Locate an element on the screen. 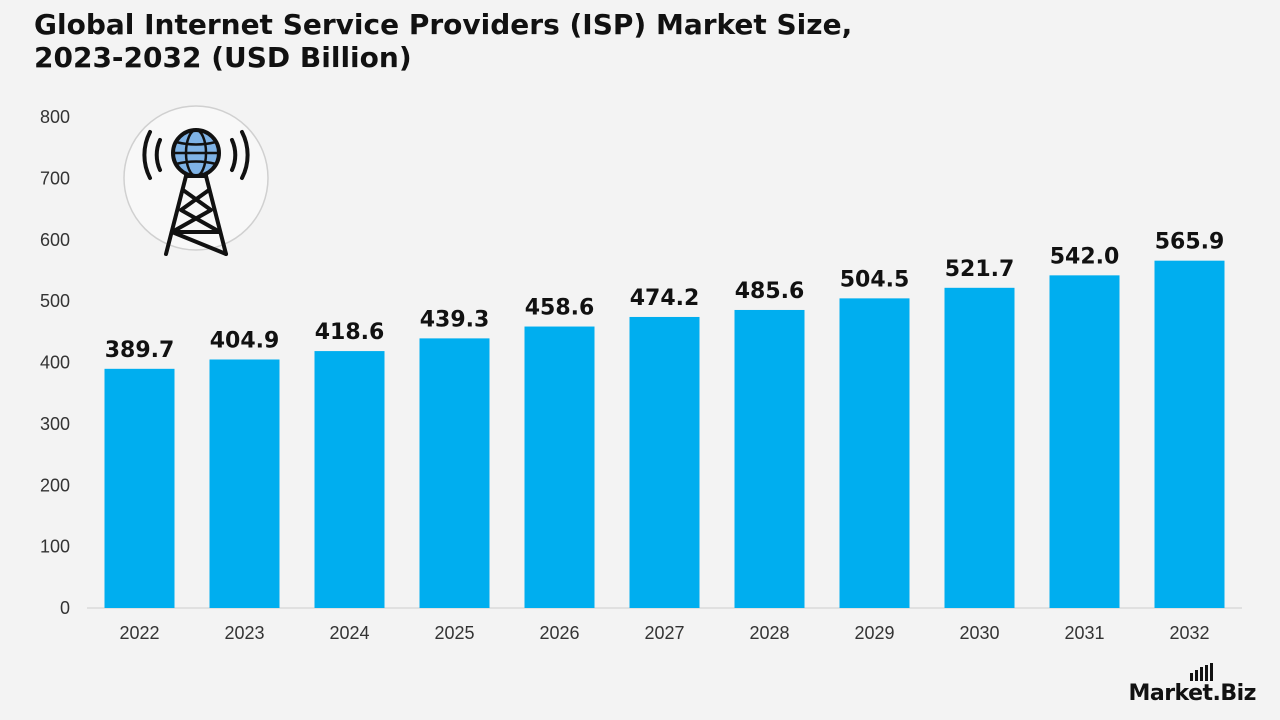 The height and width of the screenshot is (720, 1280). y-tick-label: 600 is located at coordinates (55, 240).